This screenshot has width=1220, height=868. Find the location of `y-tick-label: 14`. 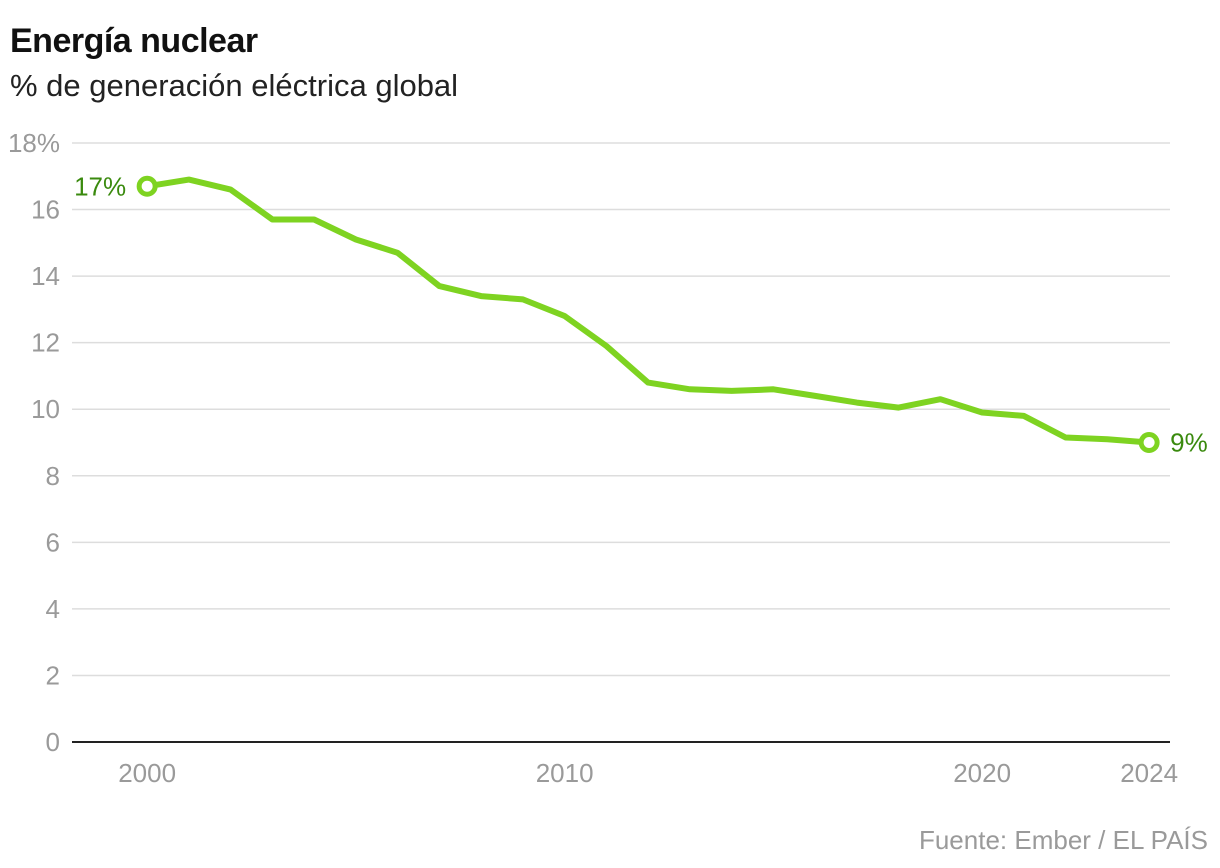

y-tick-label: 14 is located at coordinates (45, 276).